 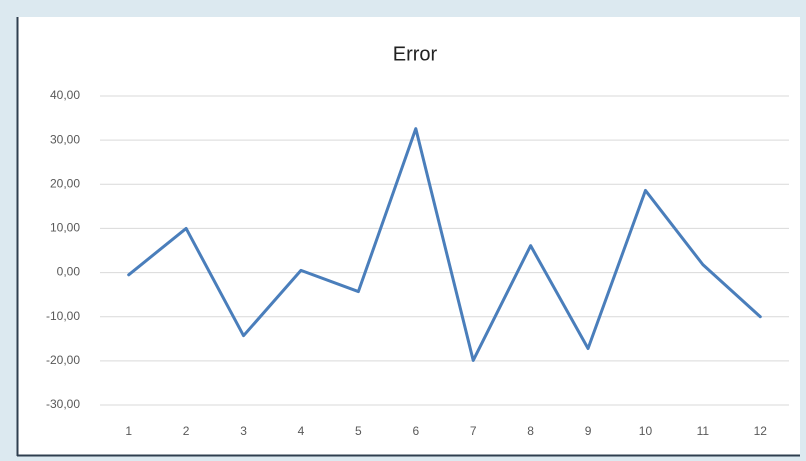 I want to click on x-tick-label: 9, so click(x=588, y=431).